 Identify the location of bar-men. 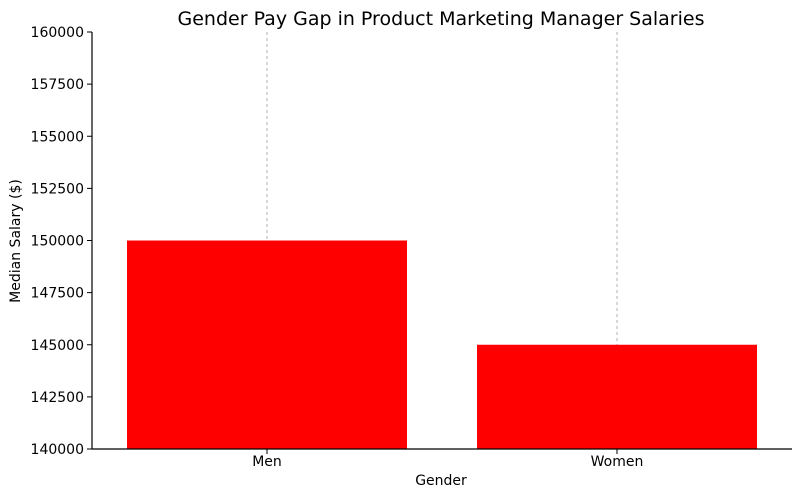
(267, 344).